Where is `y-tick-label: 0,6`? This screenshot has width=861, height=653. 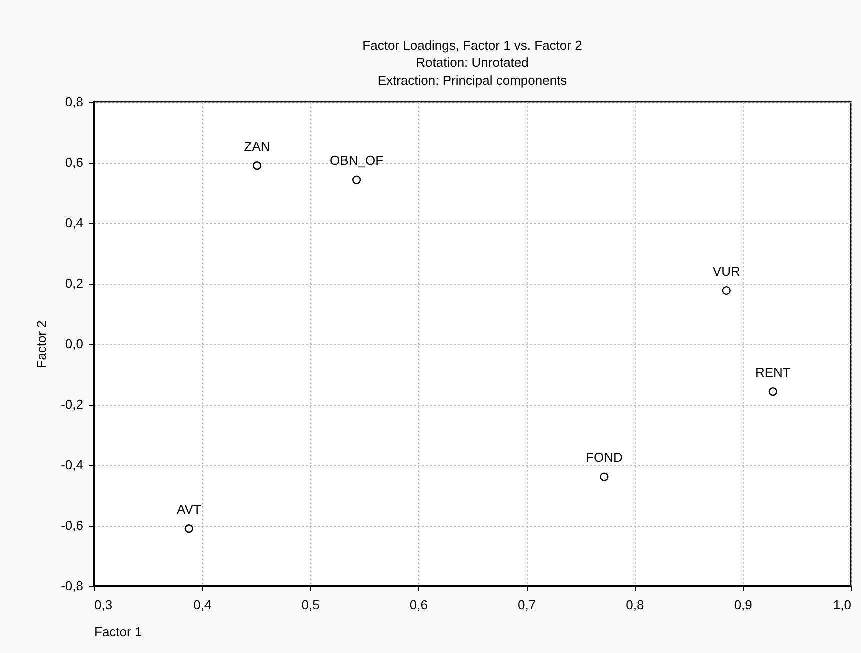 y-tick-label: 0,6 is located at coordinates (74, 162).